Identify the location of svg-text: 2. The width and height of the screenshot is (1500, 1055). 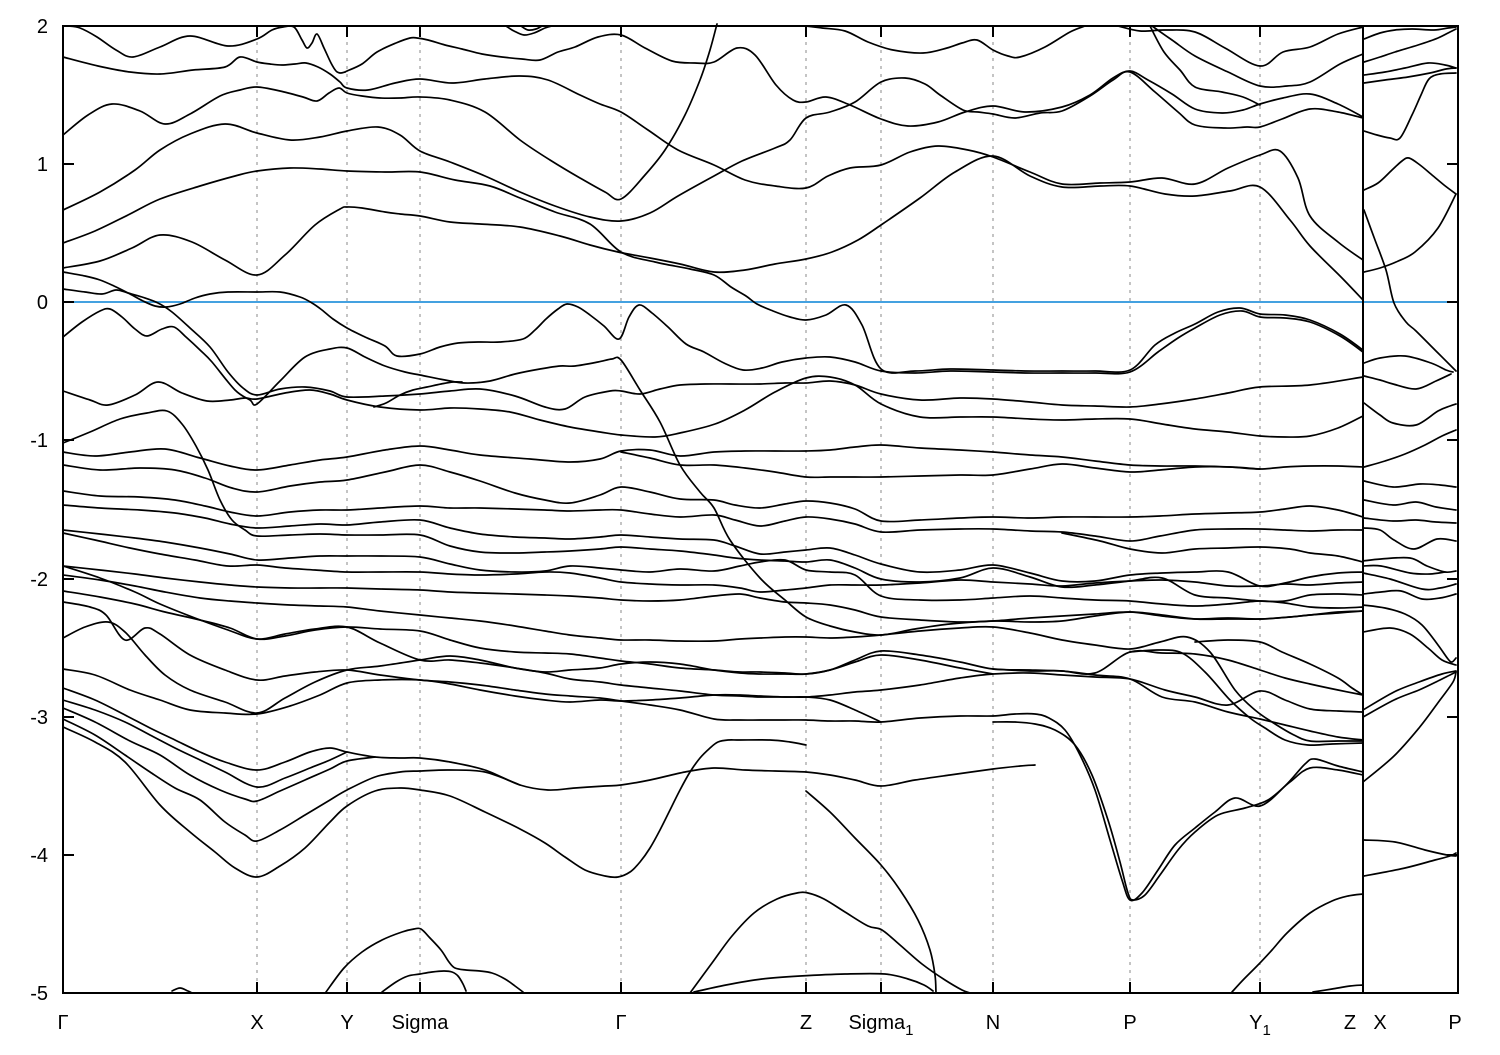
(42, 27).